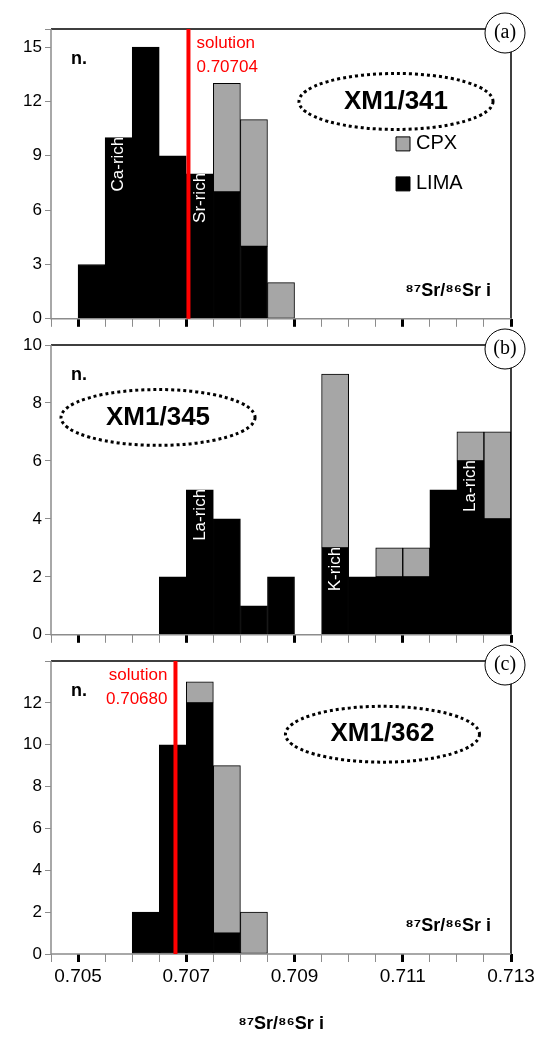 This screenshot has height=1040, width=547. Describe the element at coordinates (158, 415) in the screenshot. I see `text: XM1/345` at that location.